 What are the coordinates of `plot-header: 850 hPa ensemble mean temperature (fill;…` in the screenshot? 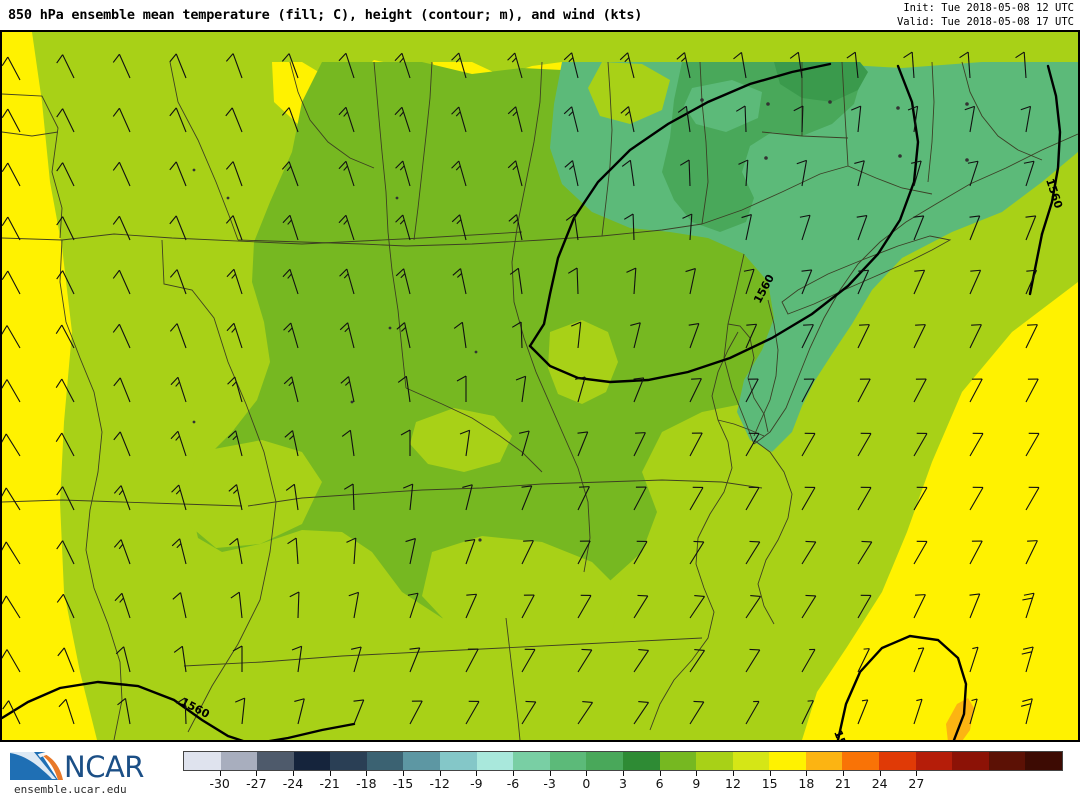 It's located at (540, 15).